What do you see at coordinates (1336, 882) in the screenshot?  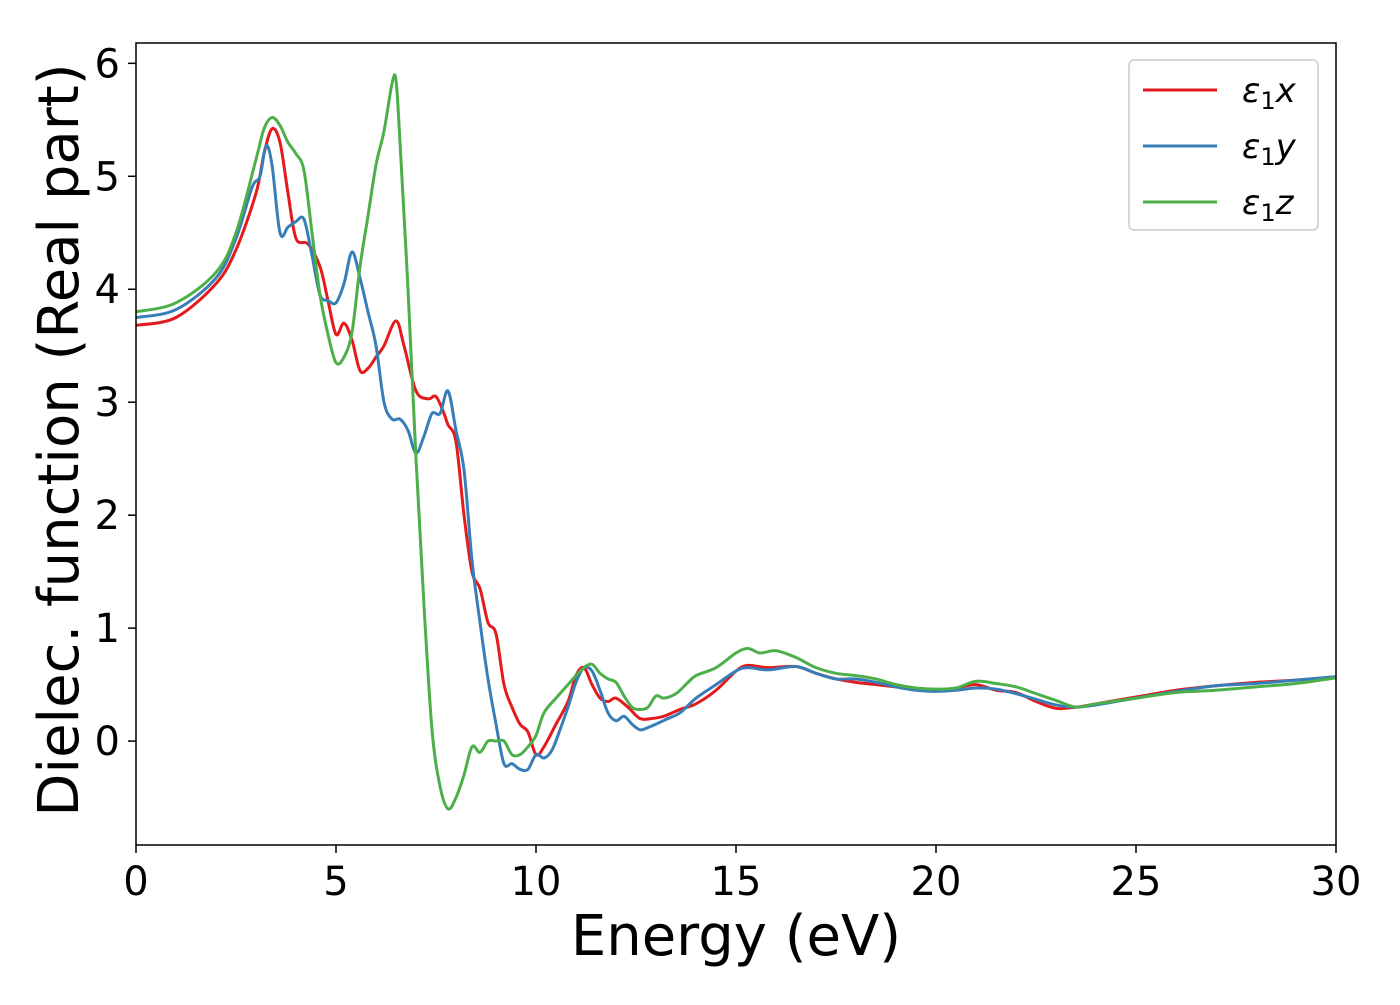 I see `x-tick-label: 30` at bounding box center [1336, 882].